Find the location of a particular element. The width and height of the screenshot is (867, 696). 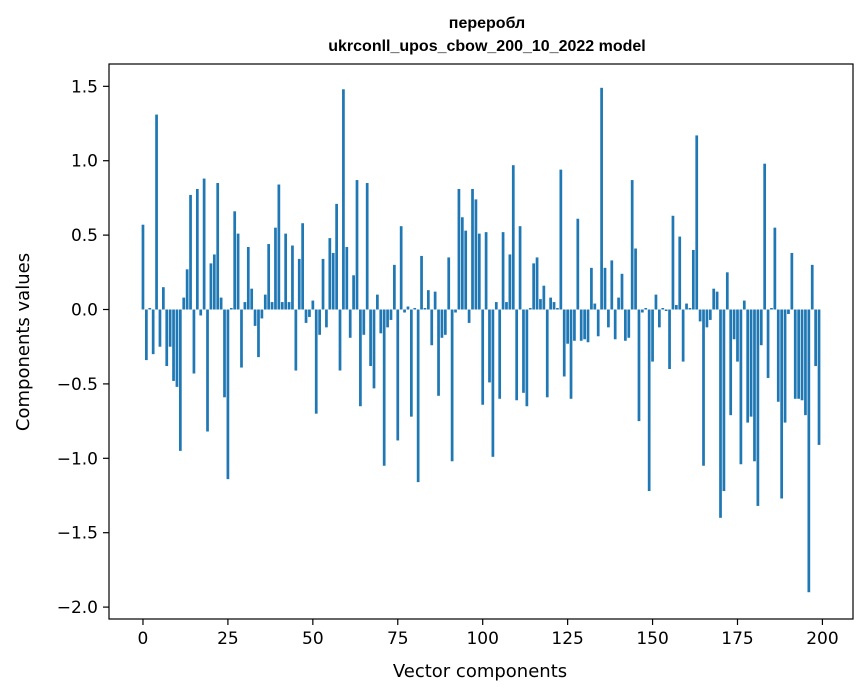

y-axis-ticks: −2.0 −1.5 −1.0 −0.5 0.0 0.5 1.0 1.5 is located at coordinates (83, 347).